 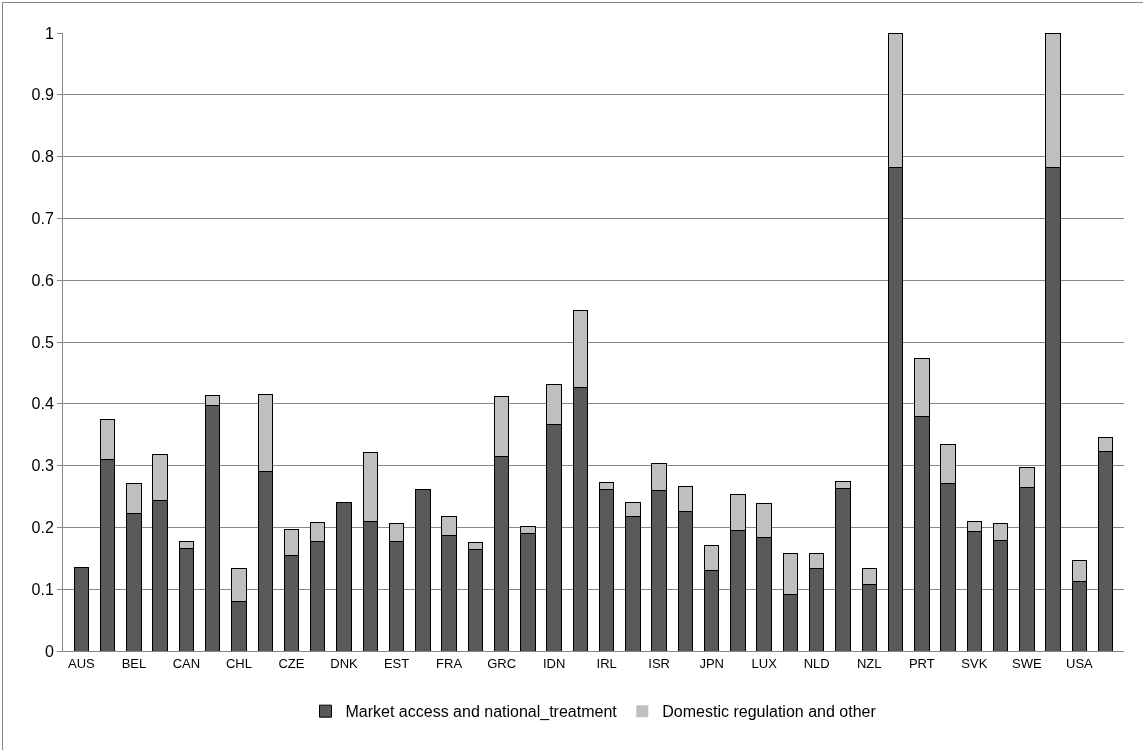 I want to click on x-tick-label: BEL, so click(x=134, y=663).